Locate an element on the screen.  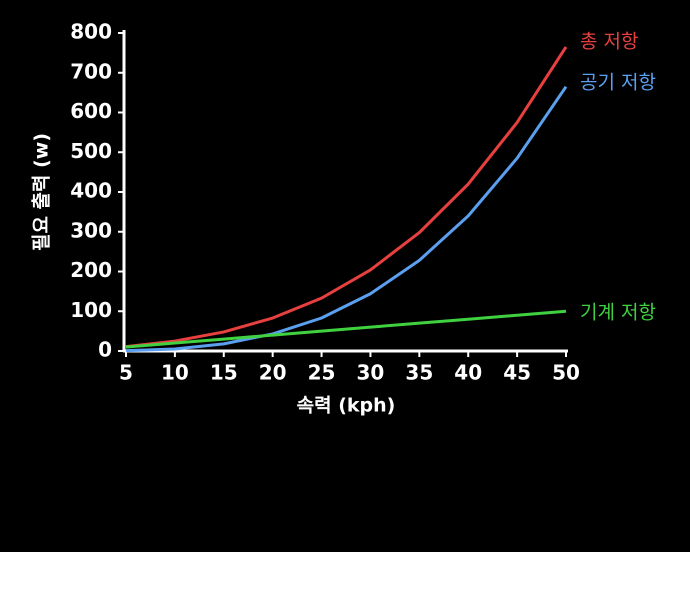
x-tick-label: 15 is located at coordinates (224, 373).